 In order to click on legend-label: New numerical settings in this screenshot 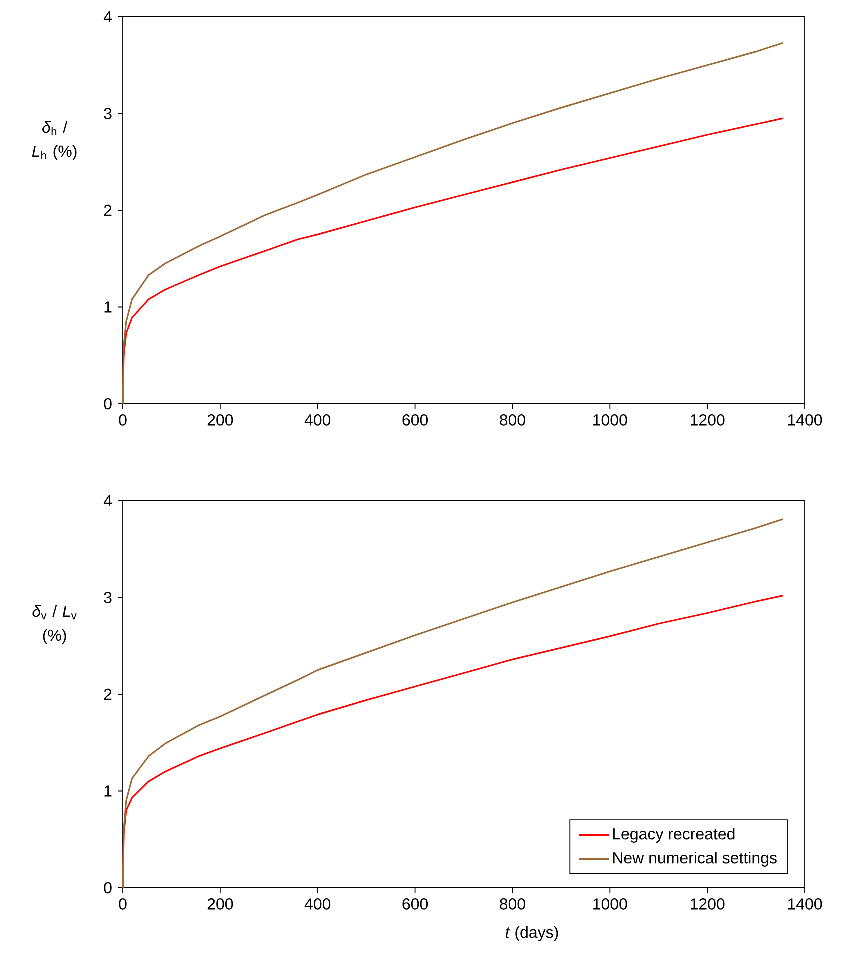, I will do `click(695, 859)`.